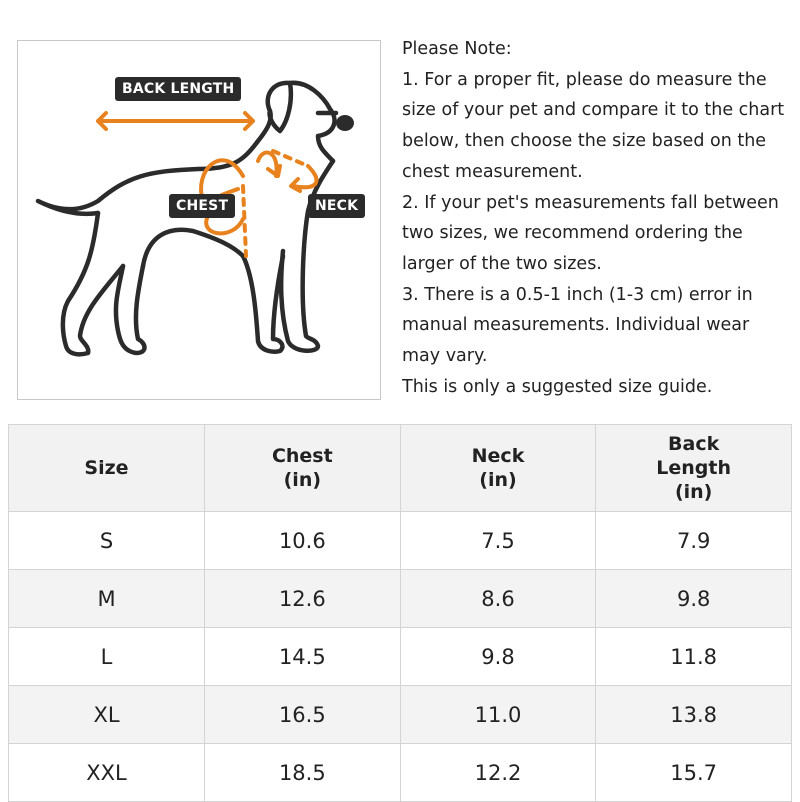  Describe the element at coordinates (244, 221) in the screenshot. I see `chest-dashed-line` at that location.